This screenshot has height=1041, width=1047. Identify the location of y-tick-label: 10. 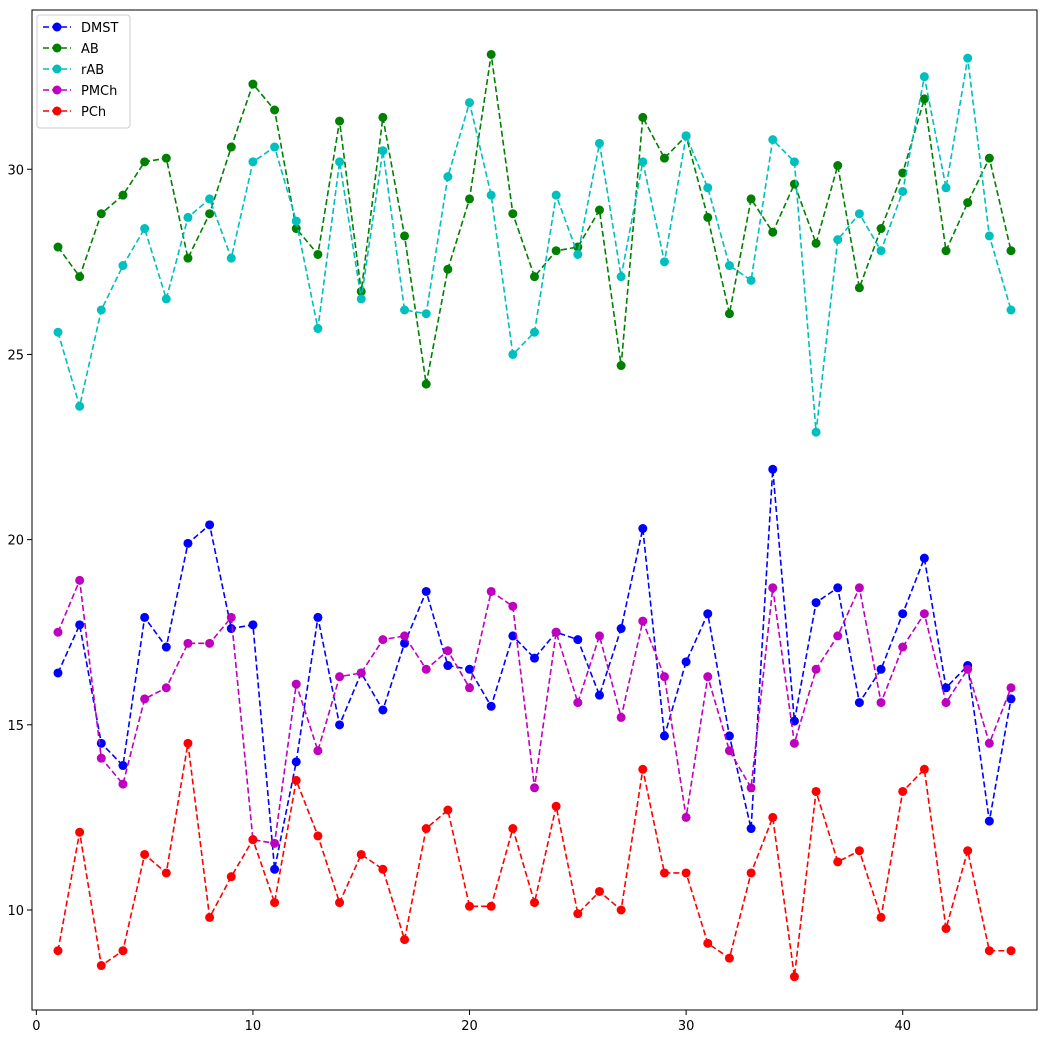
(15, 911).